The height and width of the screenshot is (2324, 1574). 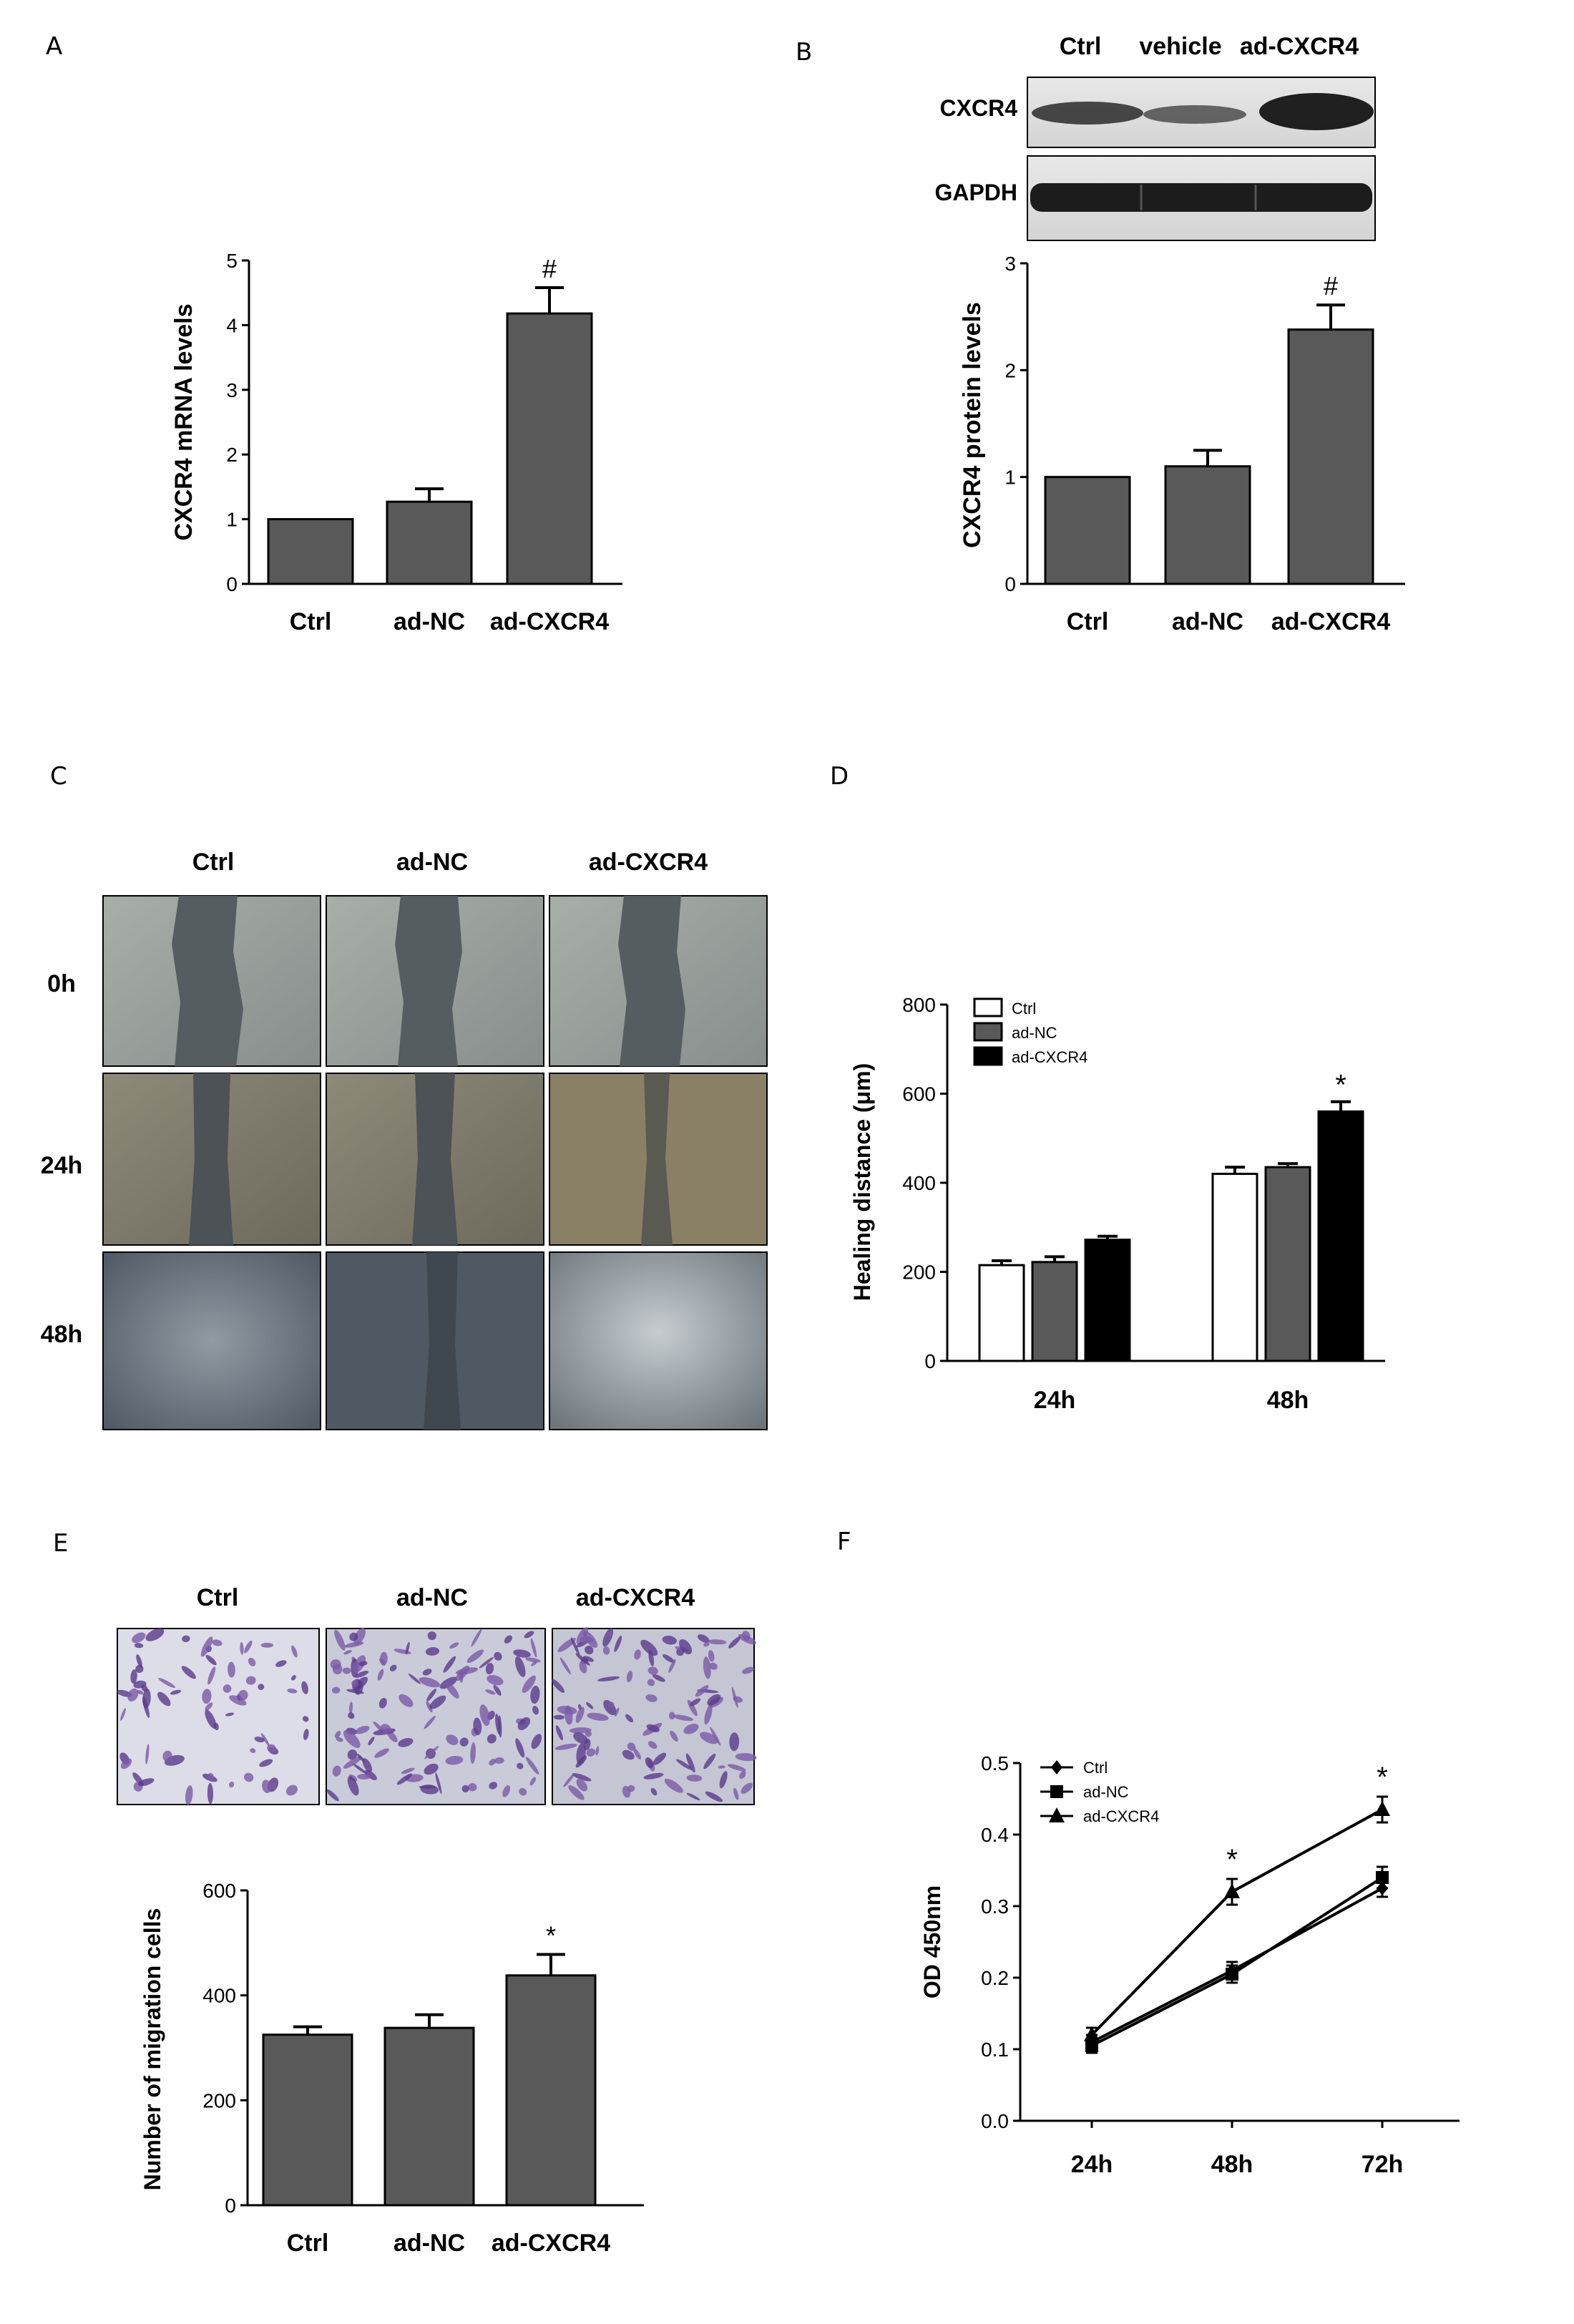 What do you see at coordinates (1088, 622) in the screenshot?
I see `chart-b-category-label: Ctrl` at bounding box center [1088, 622].